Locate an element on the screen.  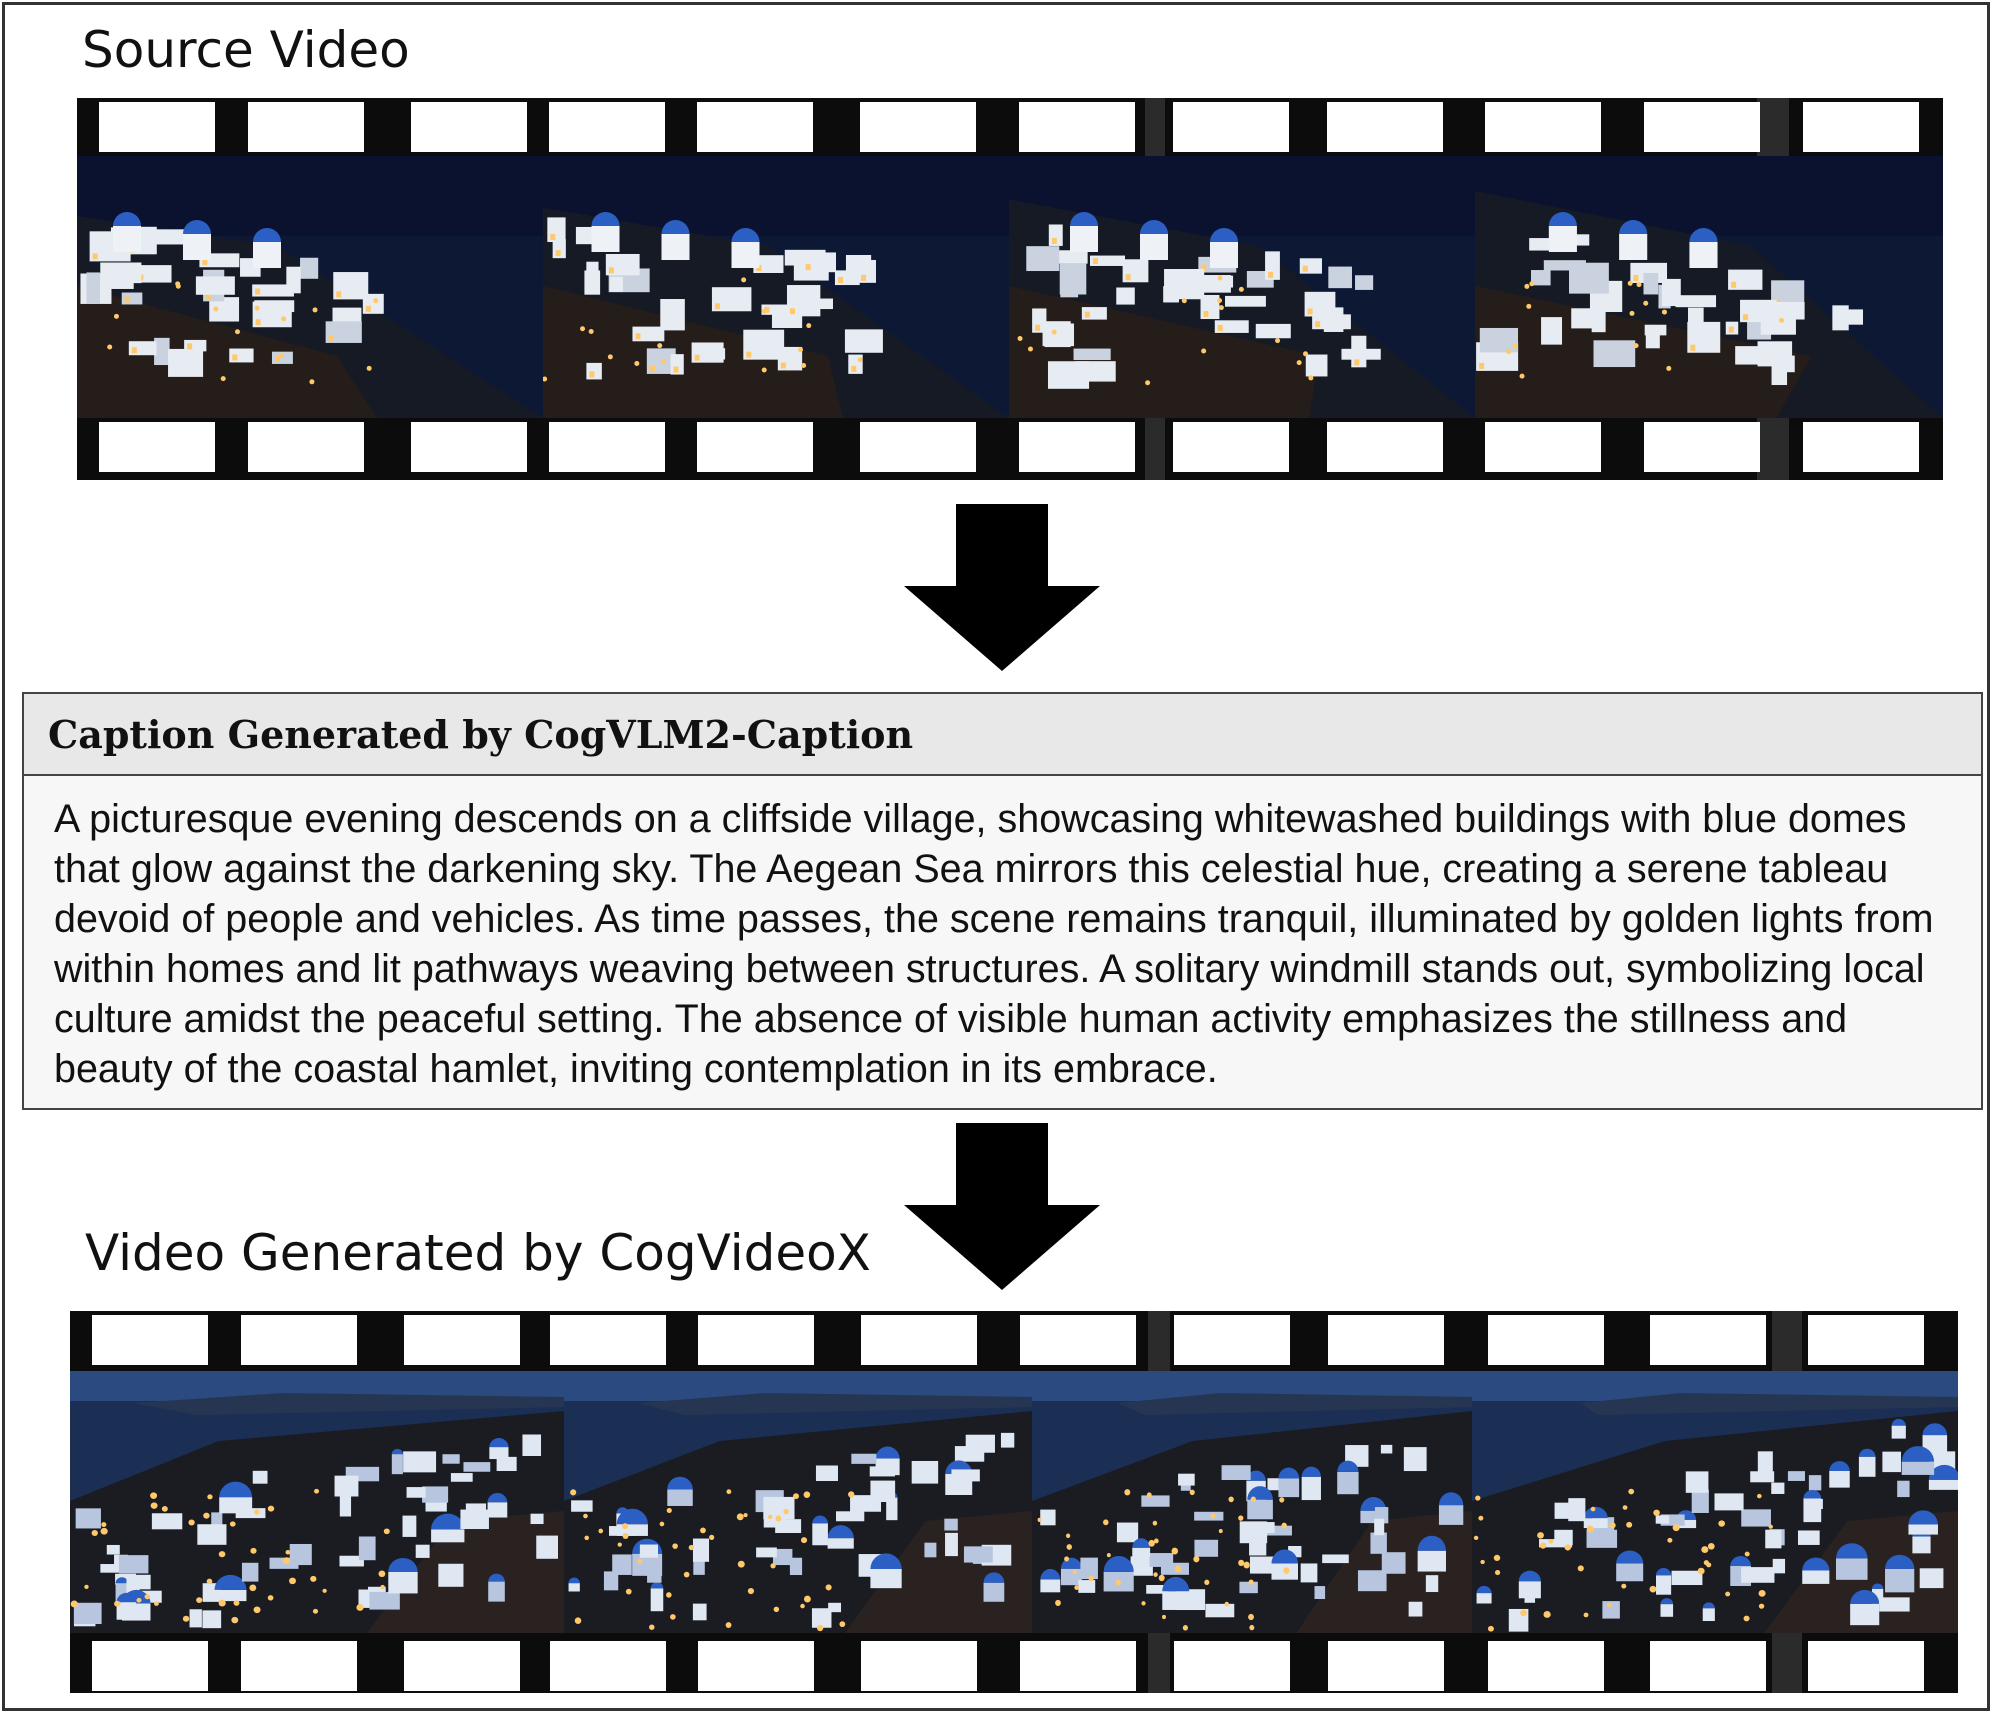
source-video-title: Source Video is located at coordinates (246, 50).